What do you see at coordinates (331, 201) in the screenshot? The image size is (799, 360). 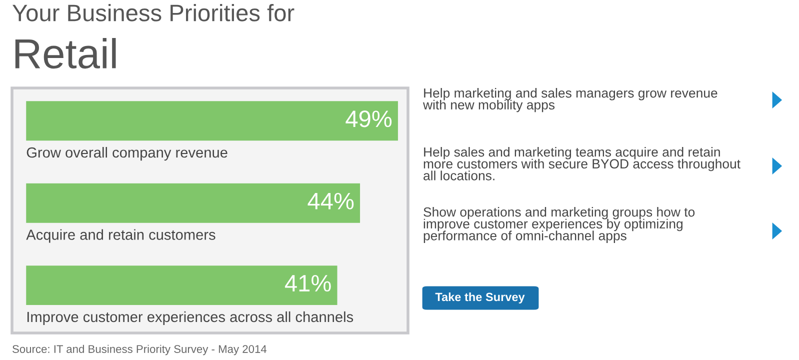 I see `data-label: 44%` at bounding box center [331, 201].